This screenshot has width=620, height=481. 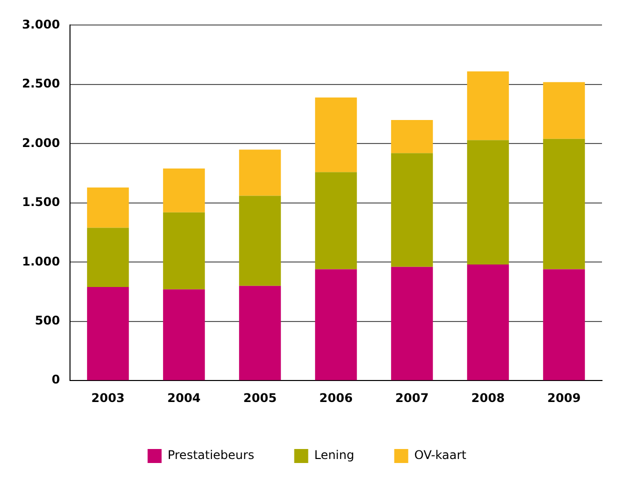 What do you see at coordinates (41, 202) in the screenshot?
I see `y-tick-label: 1.500` at bounding box center [41, 202].